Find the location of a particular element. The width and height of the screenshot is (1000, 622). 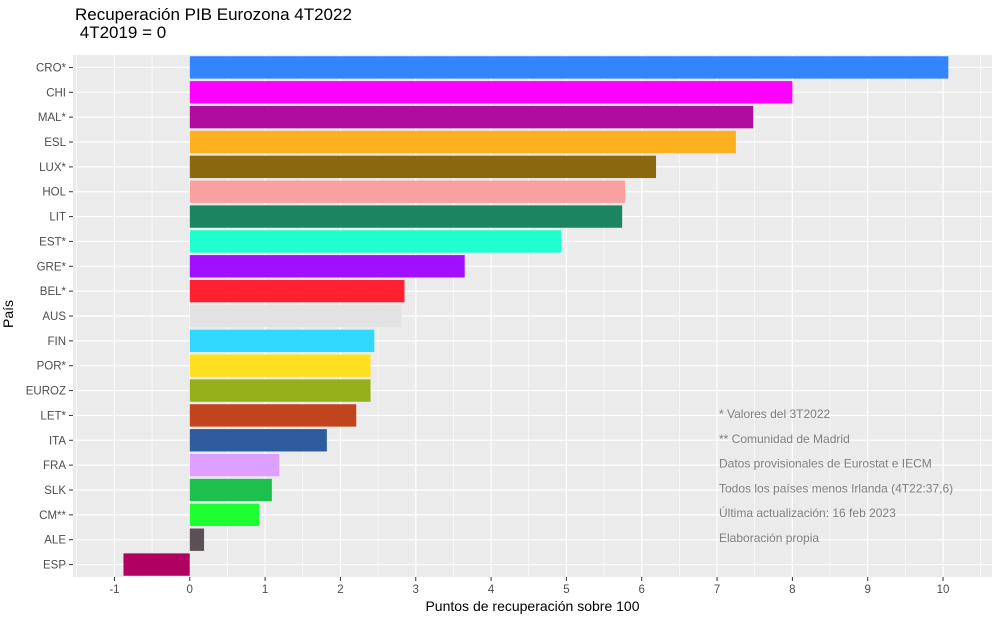

x-tick-label: 3 is located at coordinates (416, 590).